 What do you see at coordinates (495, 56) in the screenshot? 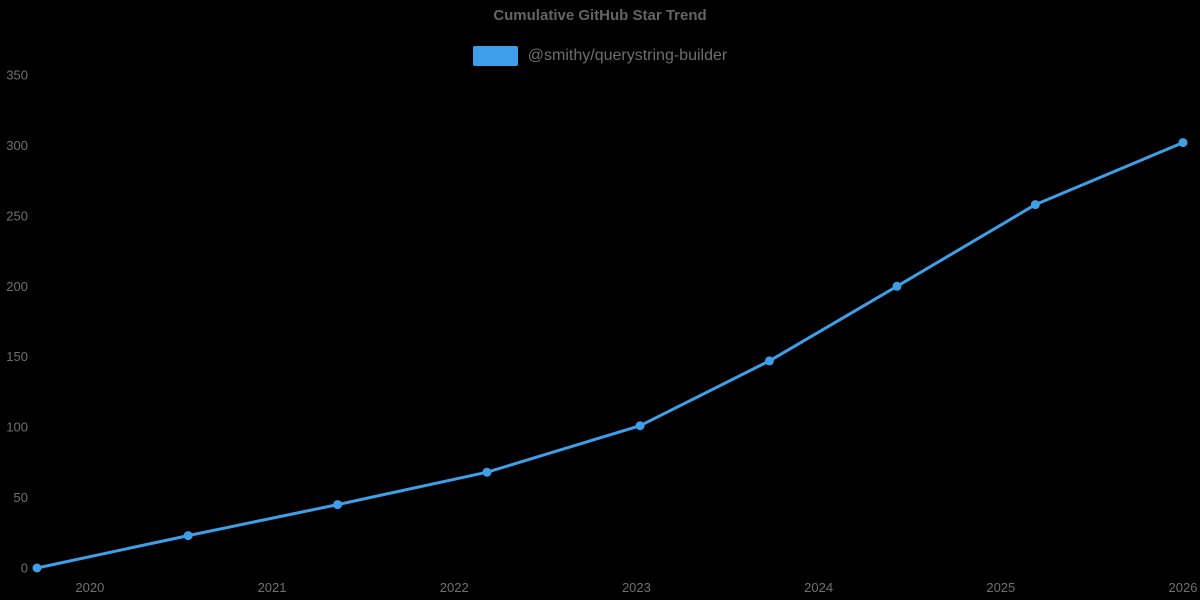
I see `legend-swatch-icon` at bounding box center [495, 56].